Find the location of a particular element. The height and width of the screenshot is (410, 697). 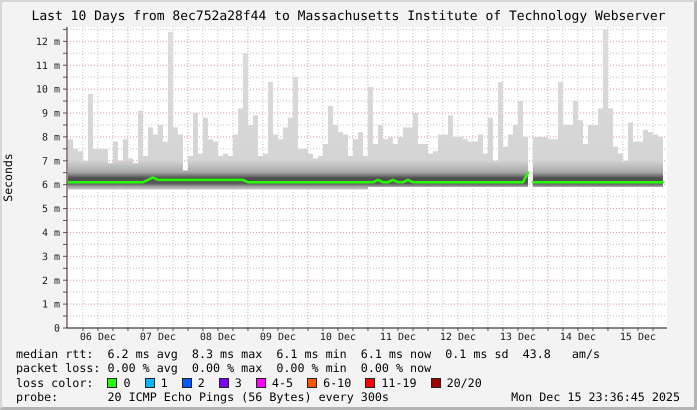

x-tick-label: 11 Dec is located at coordinates (398, 338).